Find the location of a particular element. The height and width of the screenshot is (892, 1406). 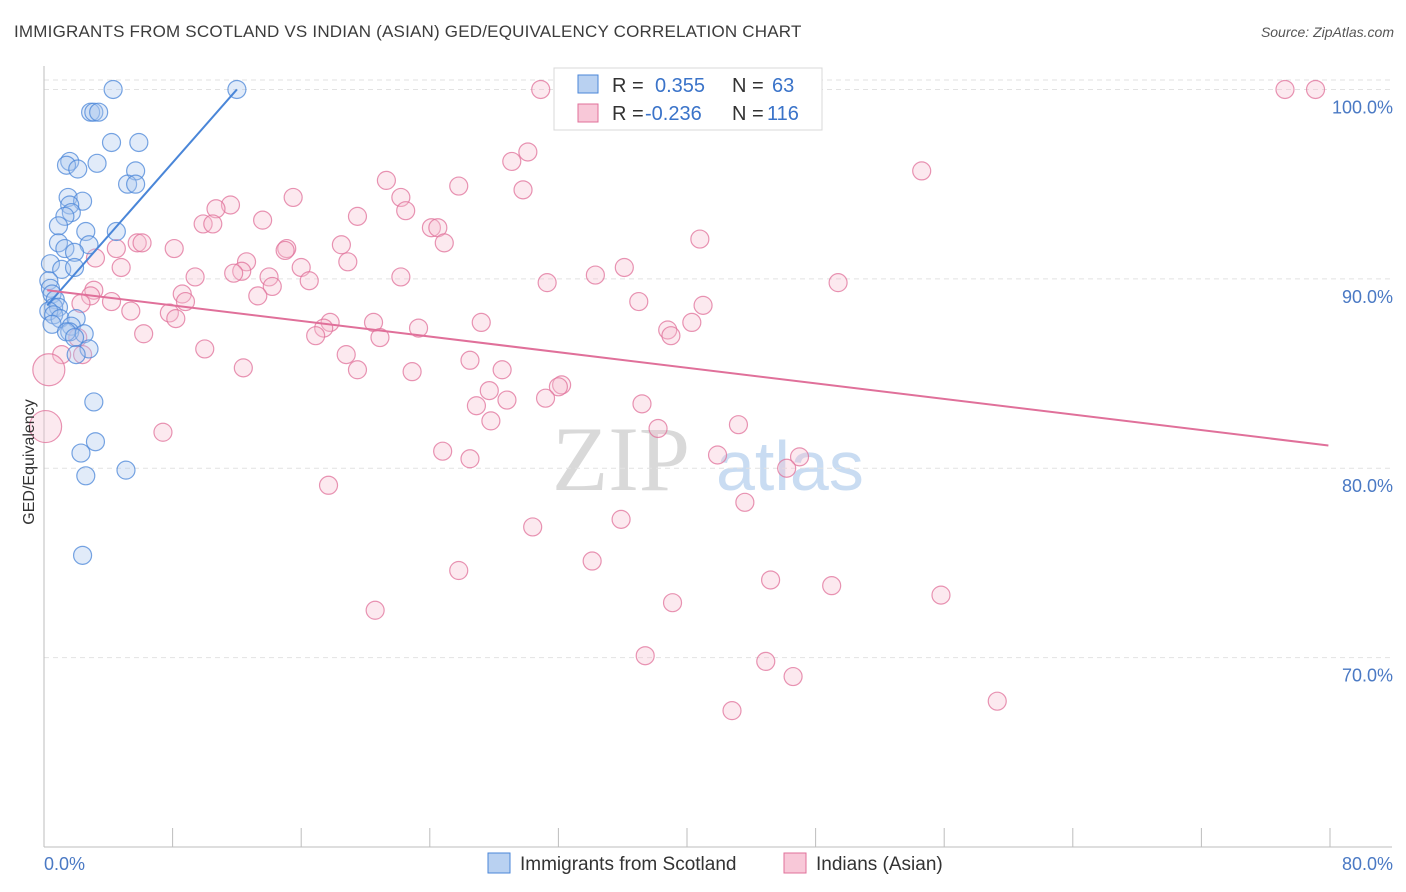

watermark-atlas: atlas is located at coordinates (790, 466).